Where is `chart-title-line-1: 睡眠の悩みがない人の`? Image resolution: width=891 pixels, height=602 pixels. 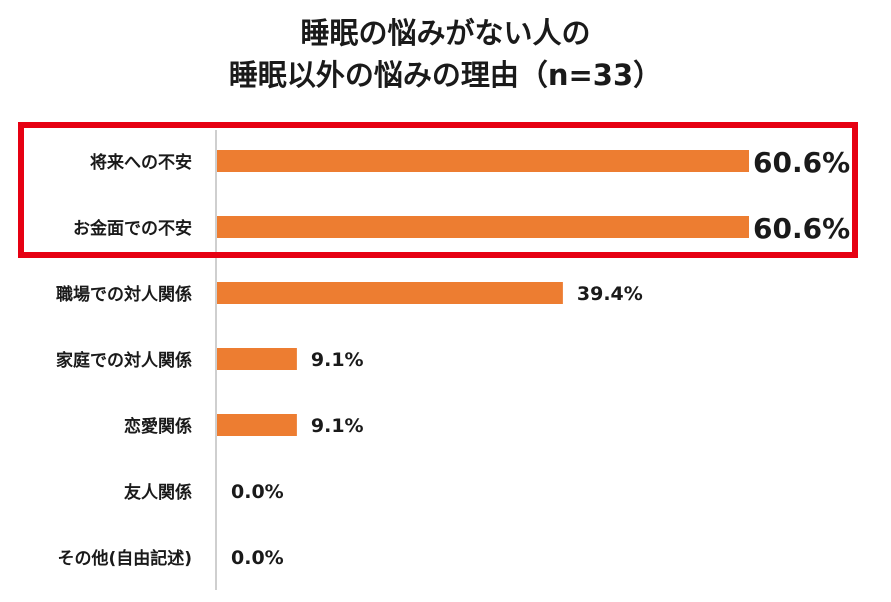
chart-title-line-1: 睡眠の悩みがない人の is located at coordinates (445, 33).